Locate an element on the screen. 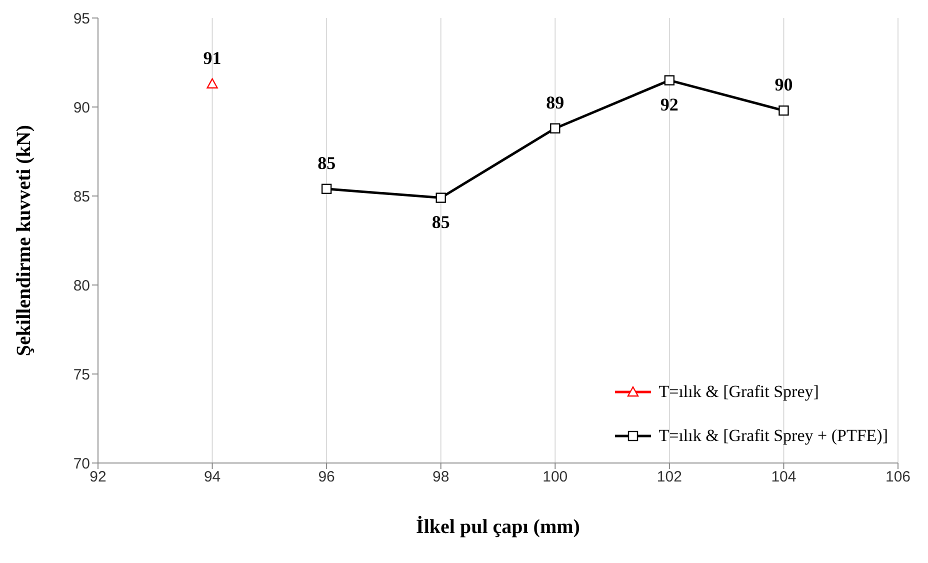 This screenshot has height=563, width=928. data-label: 89 is located at coordinates (555, 102).